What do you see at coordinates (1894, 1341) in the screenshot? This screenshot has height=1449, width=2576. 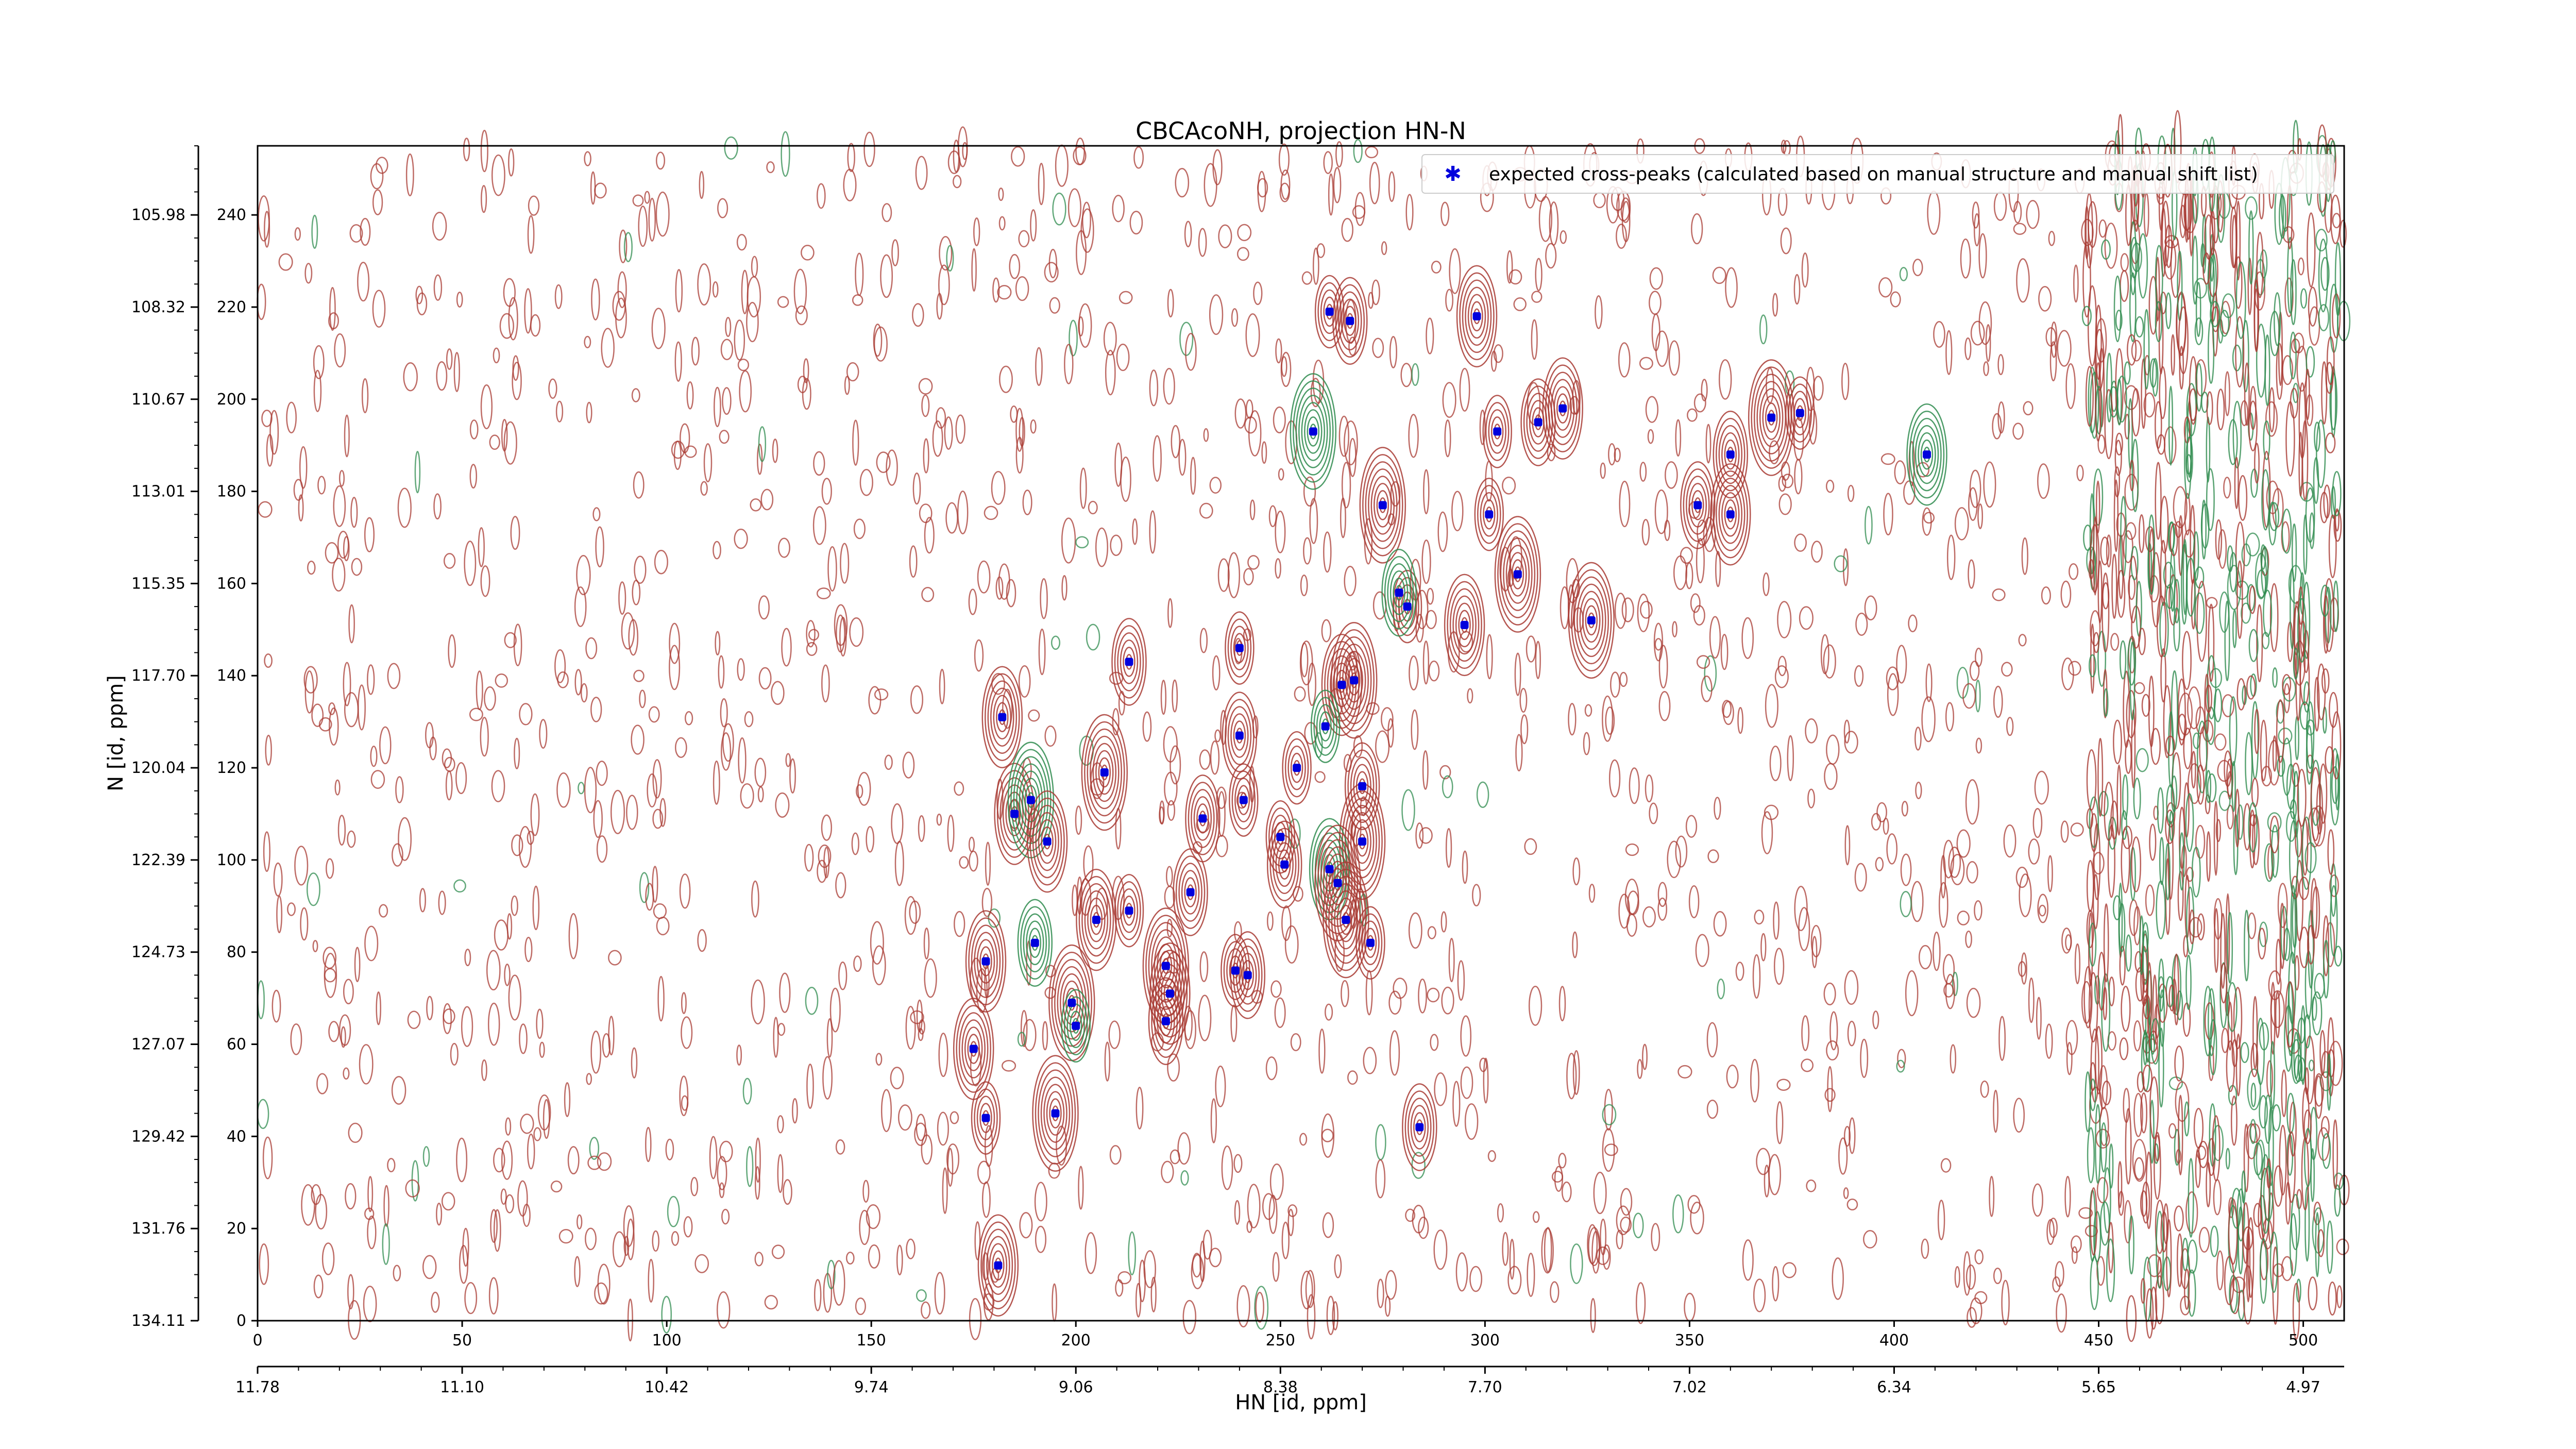 I see `x-tick-label: 400` at bounding box center [1894, 1341].